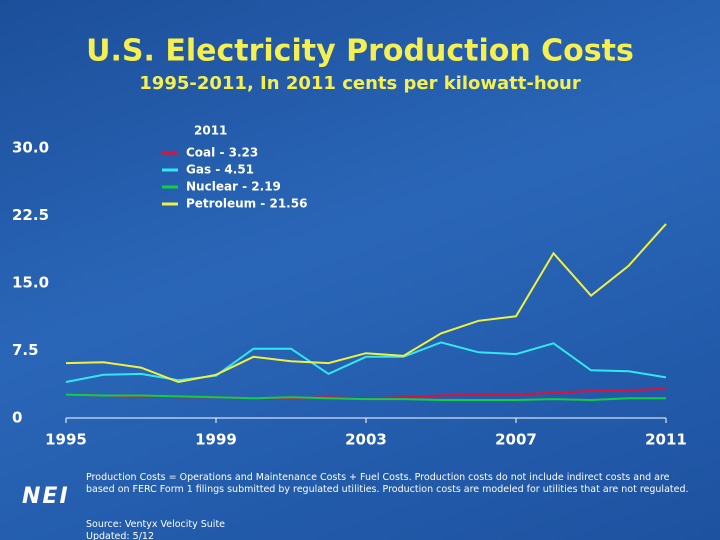 The height and width of the screenshot is (540, 720). Describe the element at coordinates (25, 350) in the screenshot. I see `y-tick-label: 7.5` at that location.